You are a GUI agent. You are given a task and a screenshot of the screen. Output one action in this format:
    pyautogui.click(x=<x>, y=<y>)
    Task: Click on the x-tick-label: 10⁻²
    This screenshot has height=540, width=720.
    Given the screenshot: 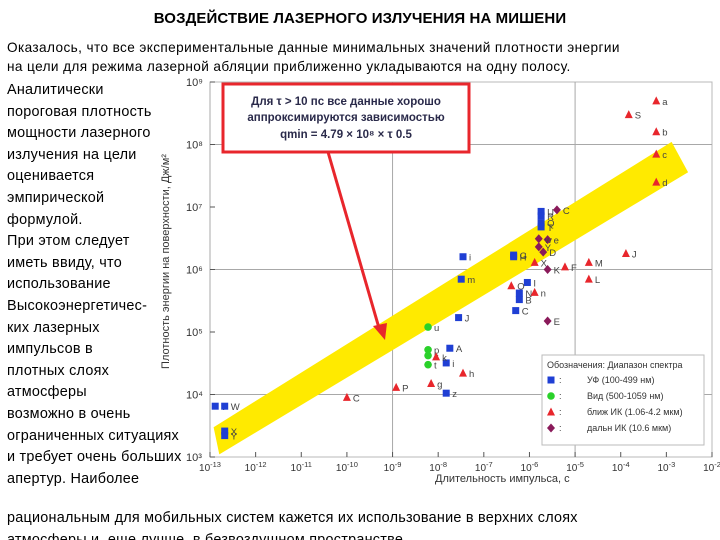 What is the action you would take?
    pyautogui.click(x=711, y=467)
    